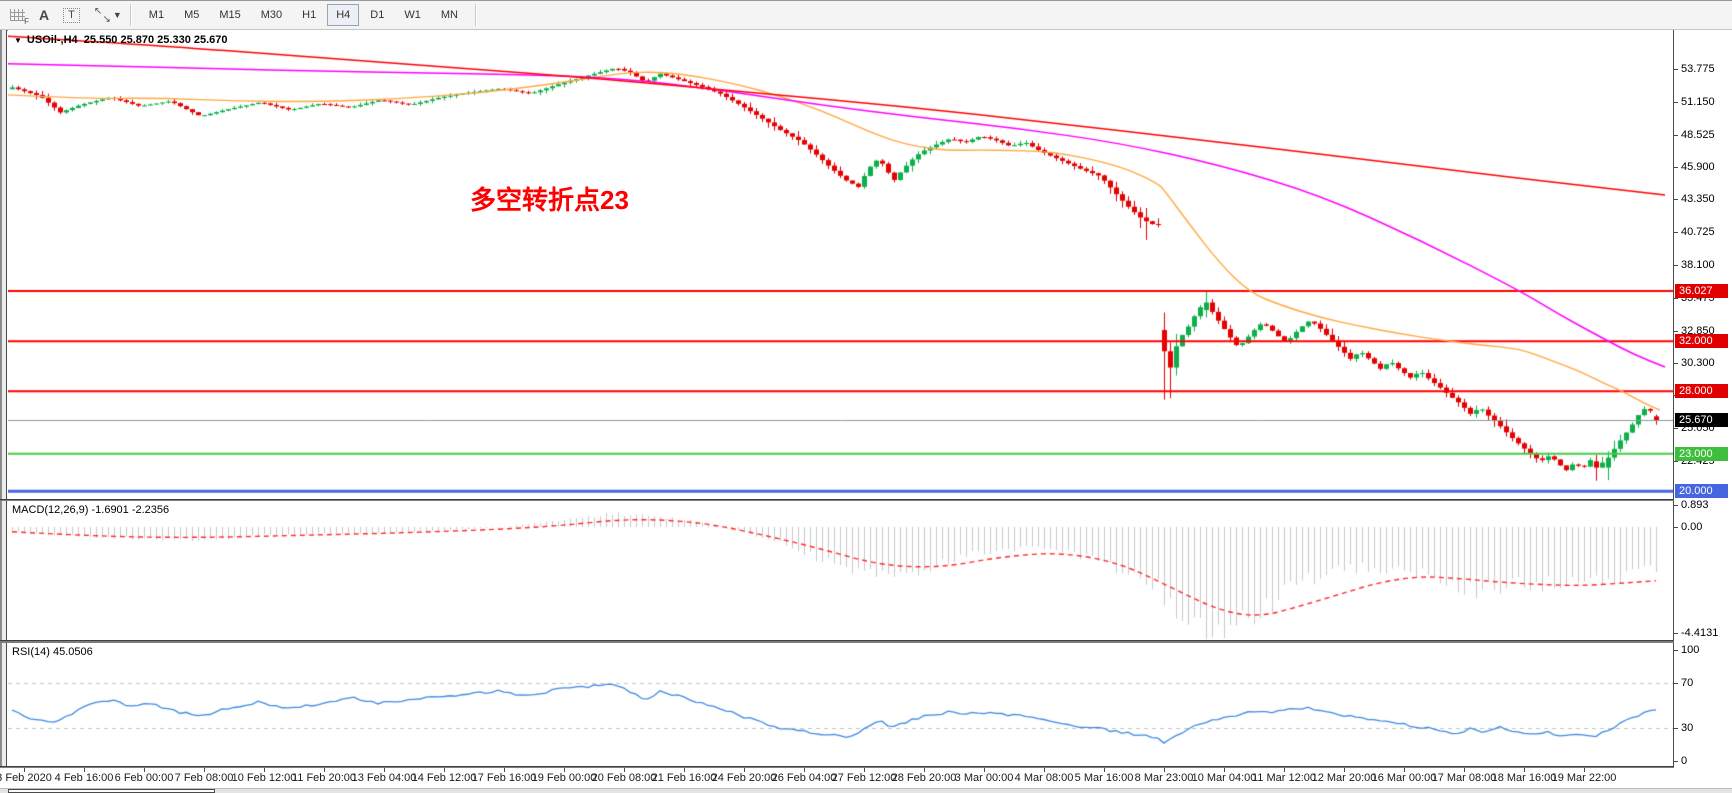  I want to click on chart-annotation: 多空转折点23, so click(549, 200).